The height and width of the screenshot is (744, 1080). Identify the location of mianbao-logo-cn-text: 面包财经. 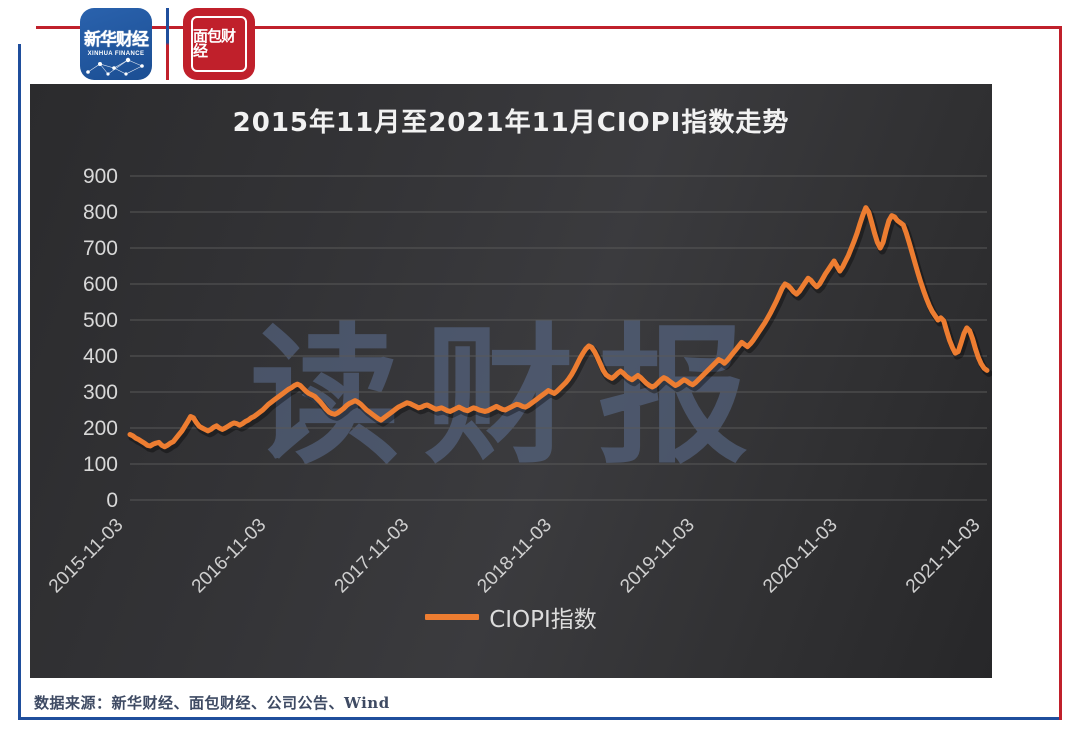
(219, 44).